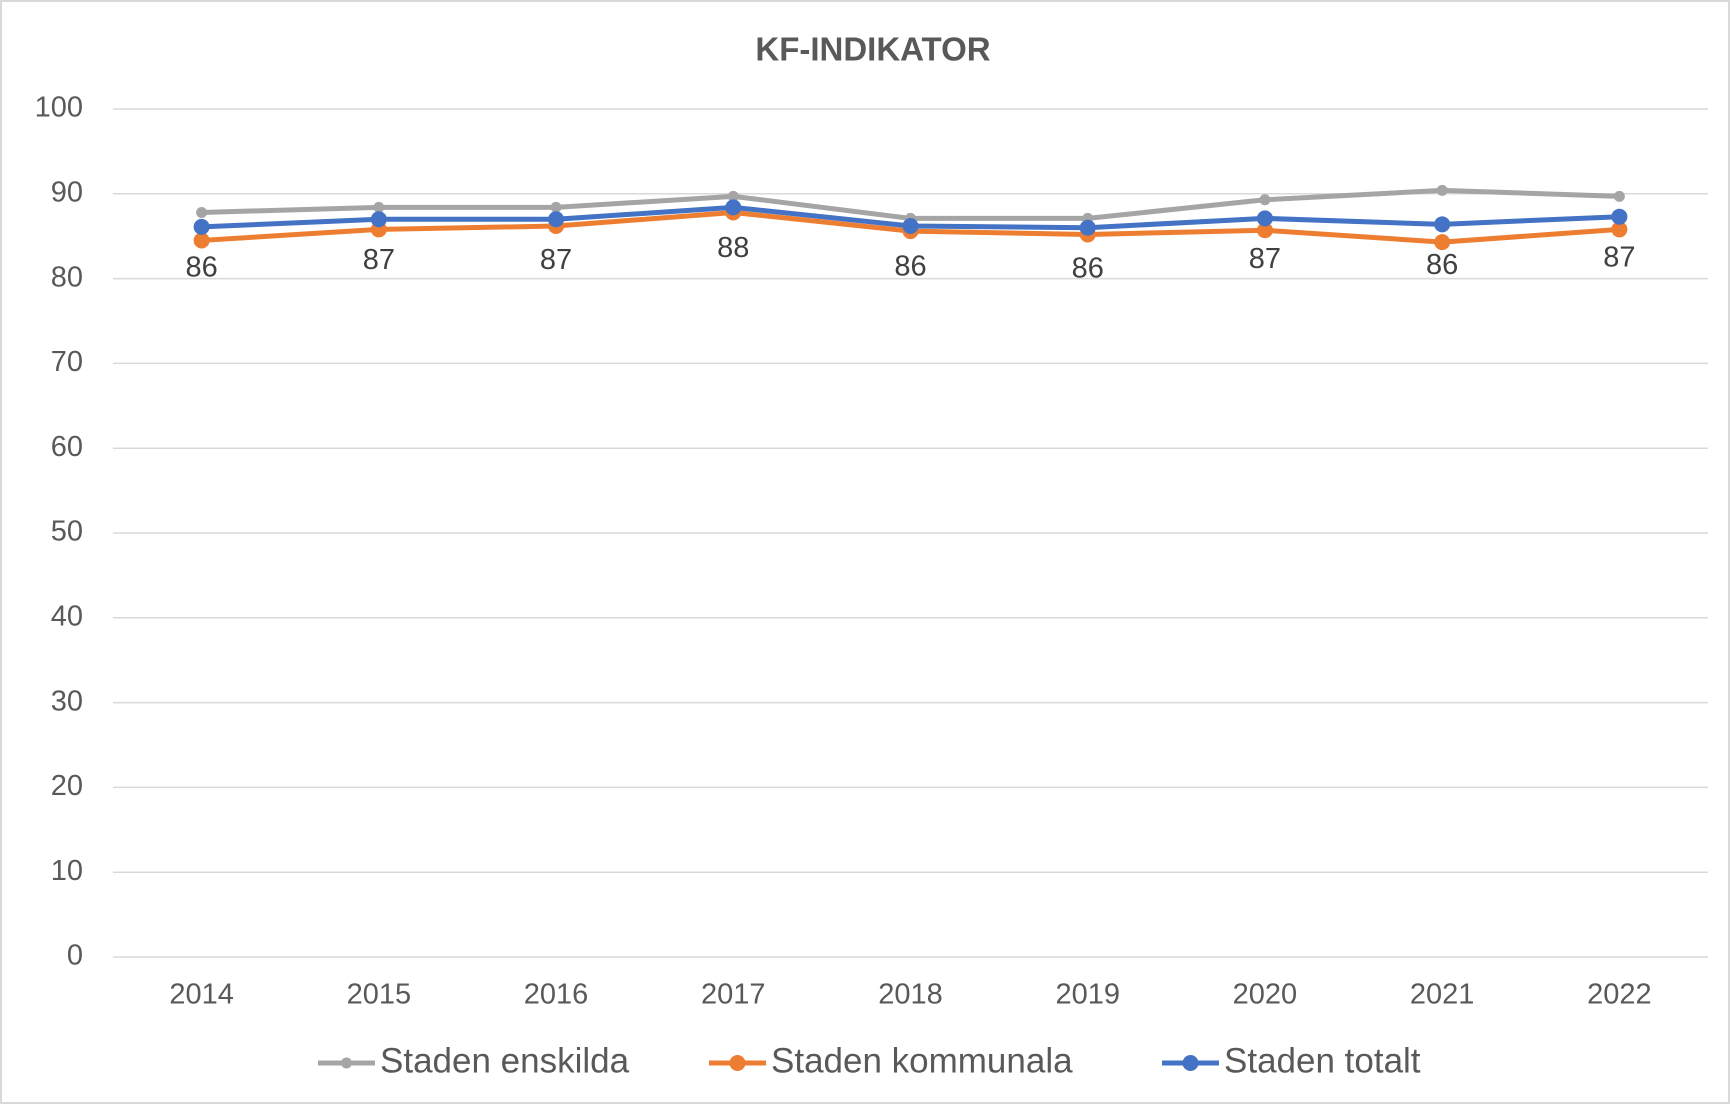 This screenshot has width=1730, height=1104. I want to click on y-tick-label: 30, so click(67, 701).